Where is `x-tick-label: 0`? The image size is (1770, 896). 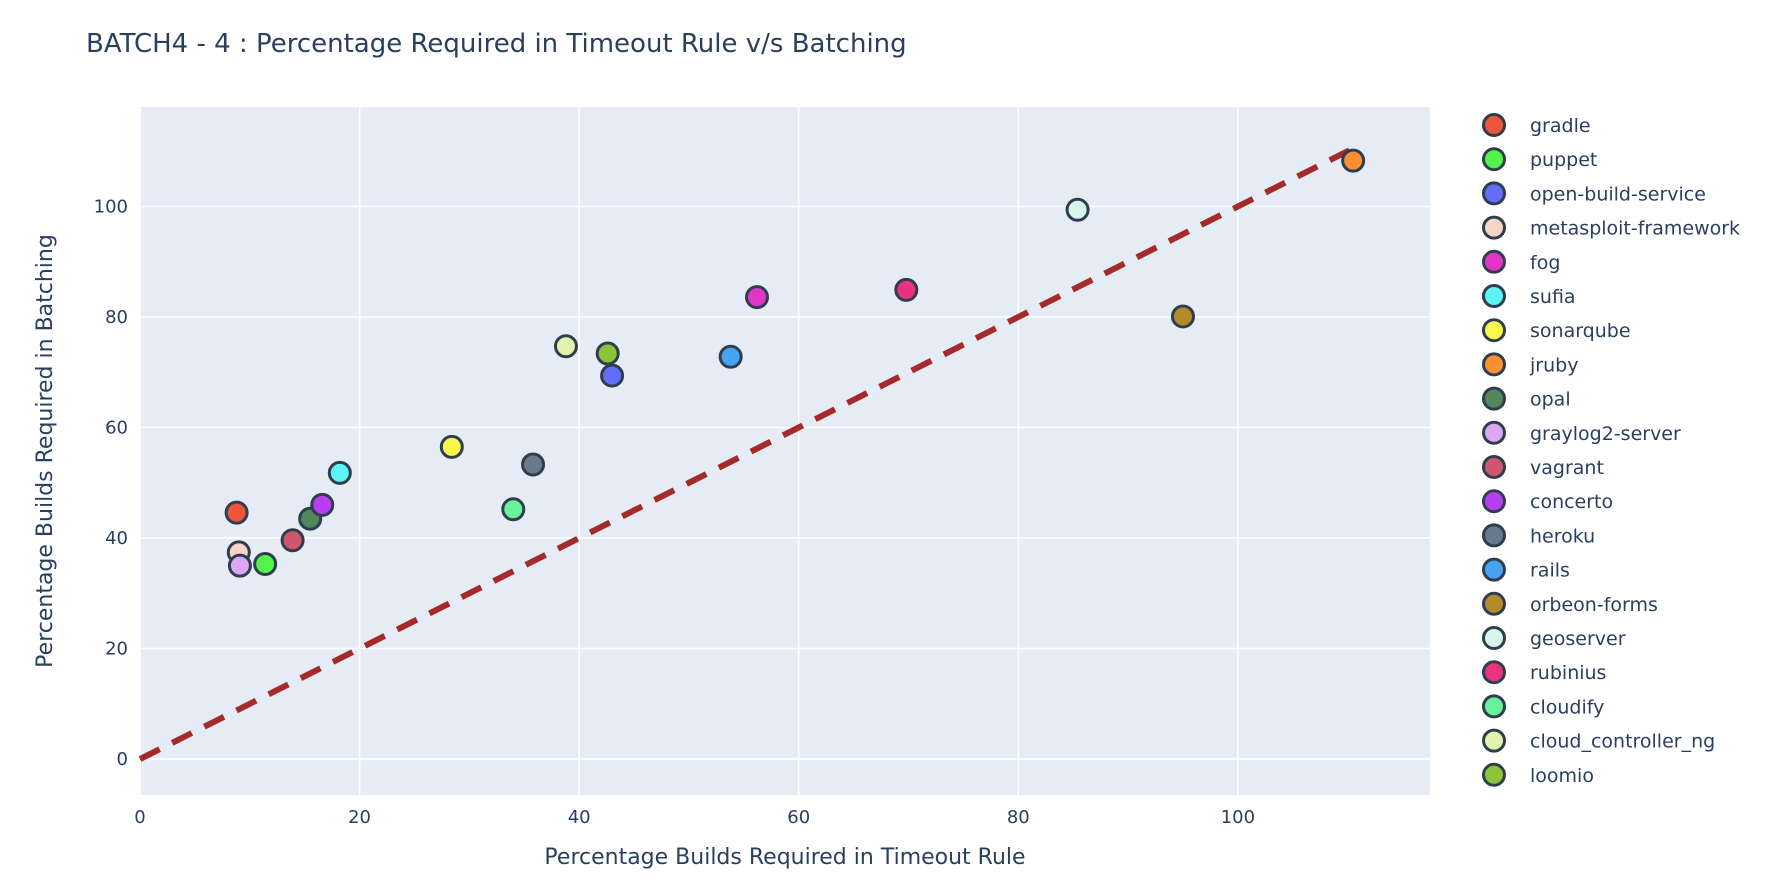 x-tick-label: 0 is located at coordinates (139, 817).